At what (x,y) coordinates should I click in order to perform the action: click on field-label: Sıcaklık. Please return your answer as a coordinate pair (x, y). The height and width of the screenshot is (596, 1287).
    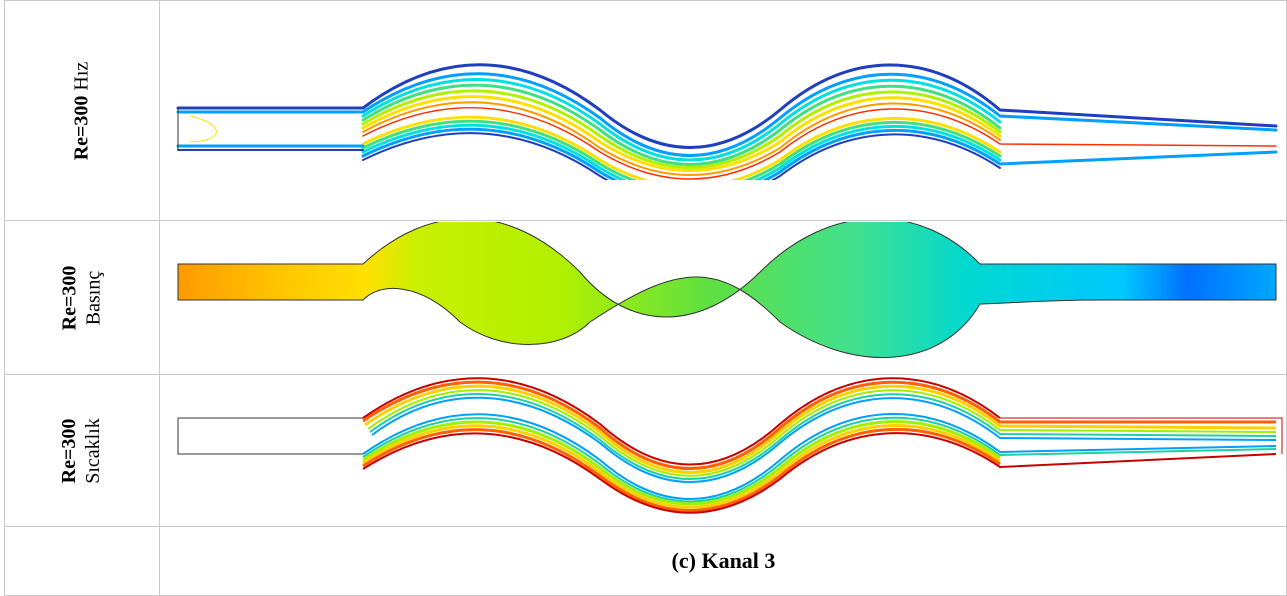
    Looking at the image, I should click on (92, 450).